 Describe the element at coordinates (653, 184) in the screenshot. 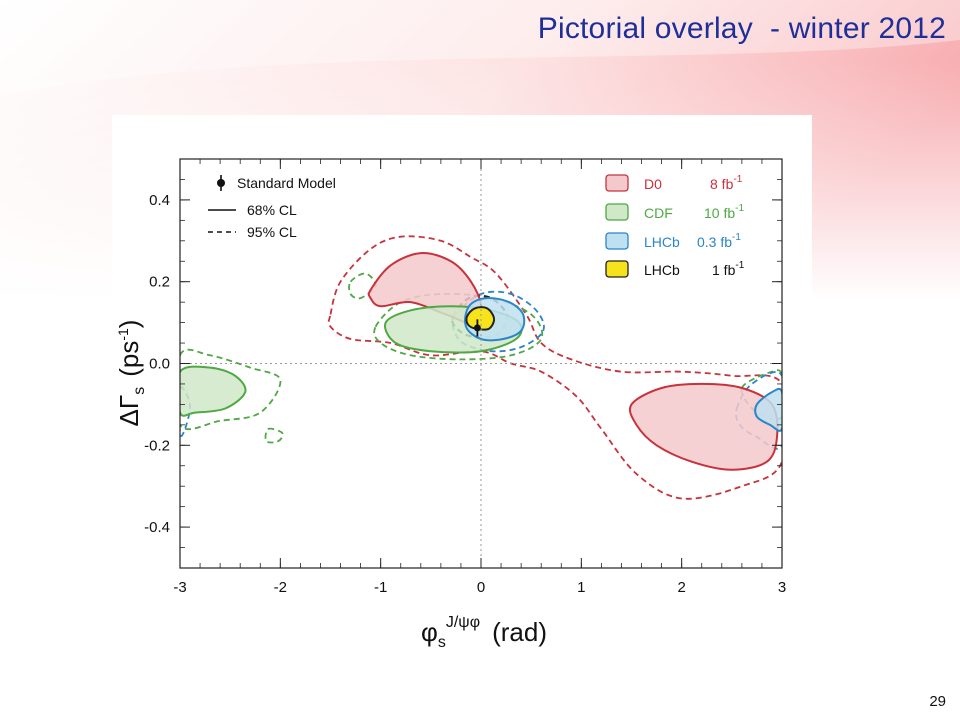

I see `legend-d0-name: D0` at that location.